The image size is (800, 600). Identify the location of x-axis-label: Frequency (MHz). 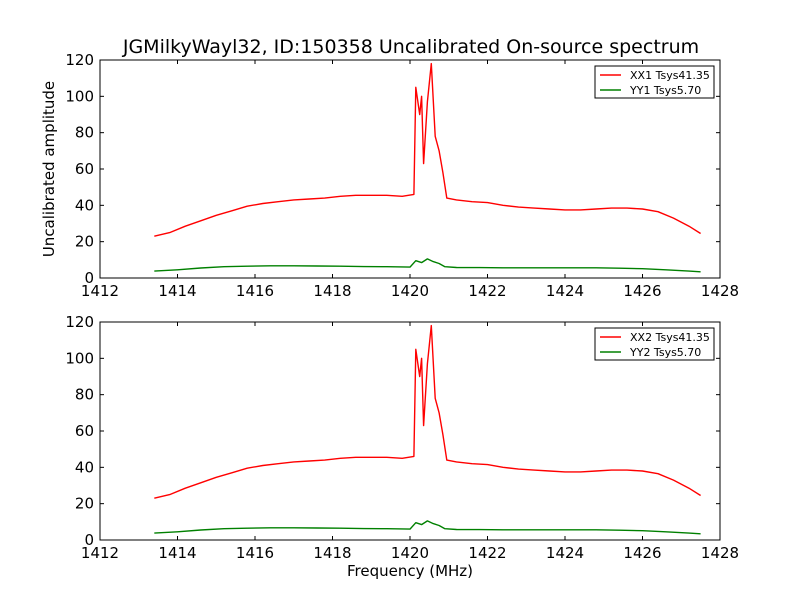
(410, 571).